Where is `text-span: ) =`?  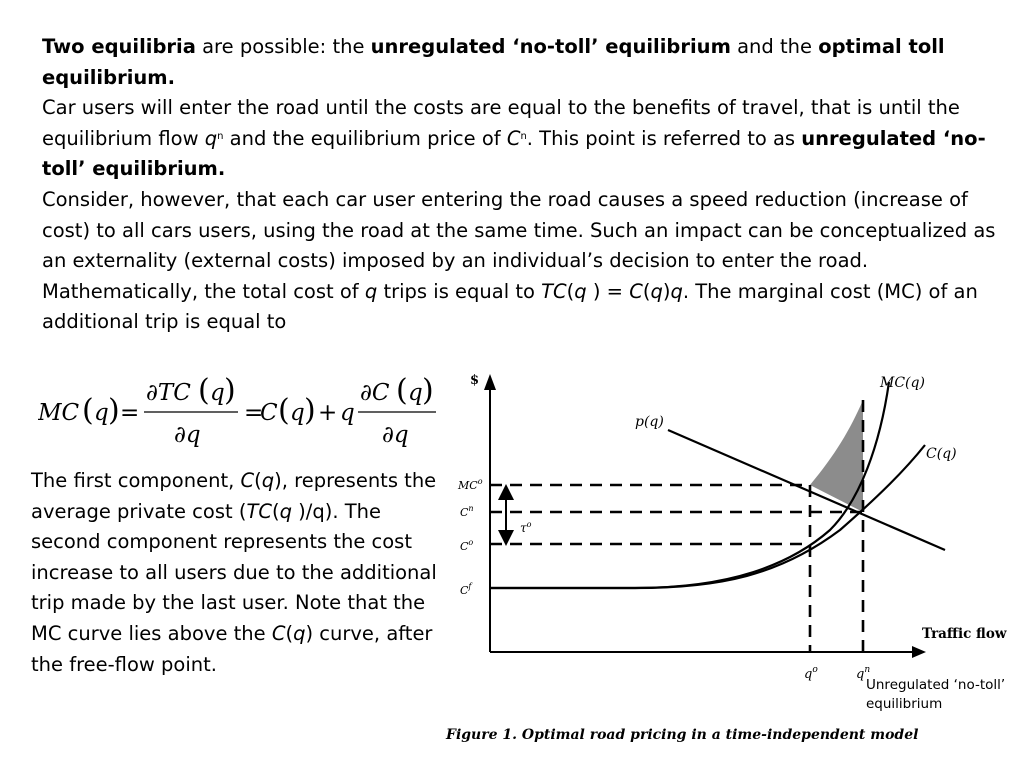 text-span: ) = is located at coordinates (608, 291).